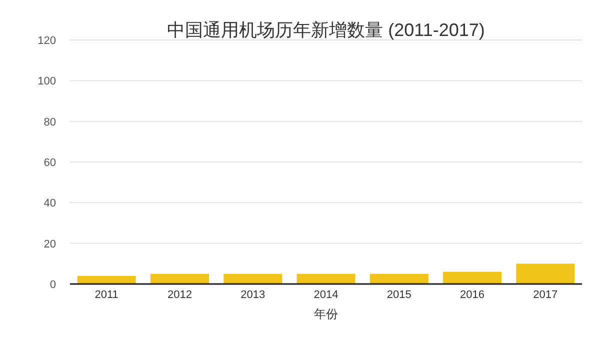 Image resolution: width=602 pixels, height=339 pixels. I want to click on x-tick-label: 2011, so click(106, 295).